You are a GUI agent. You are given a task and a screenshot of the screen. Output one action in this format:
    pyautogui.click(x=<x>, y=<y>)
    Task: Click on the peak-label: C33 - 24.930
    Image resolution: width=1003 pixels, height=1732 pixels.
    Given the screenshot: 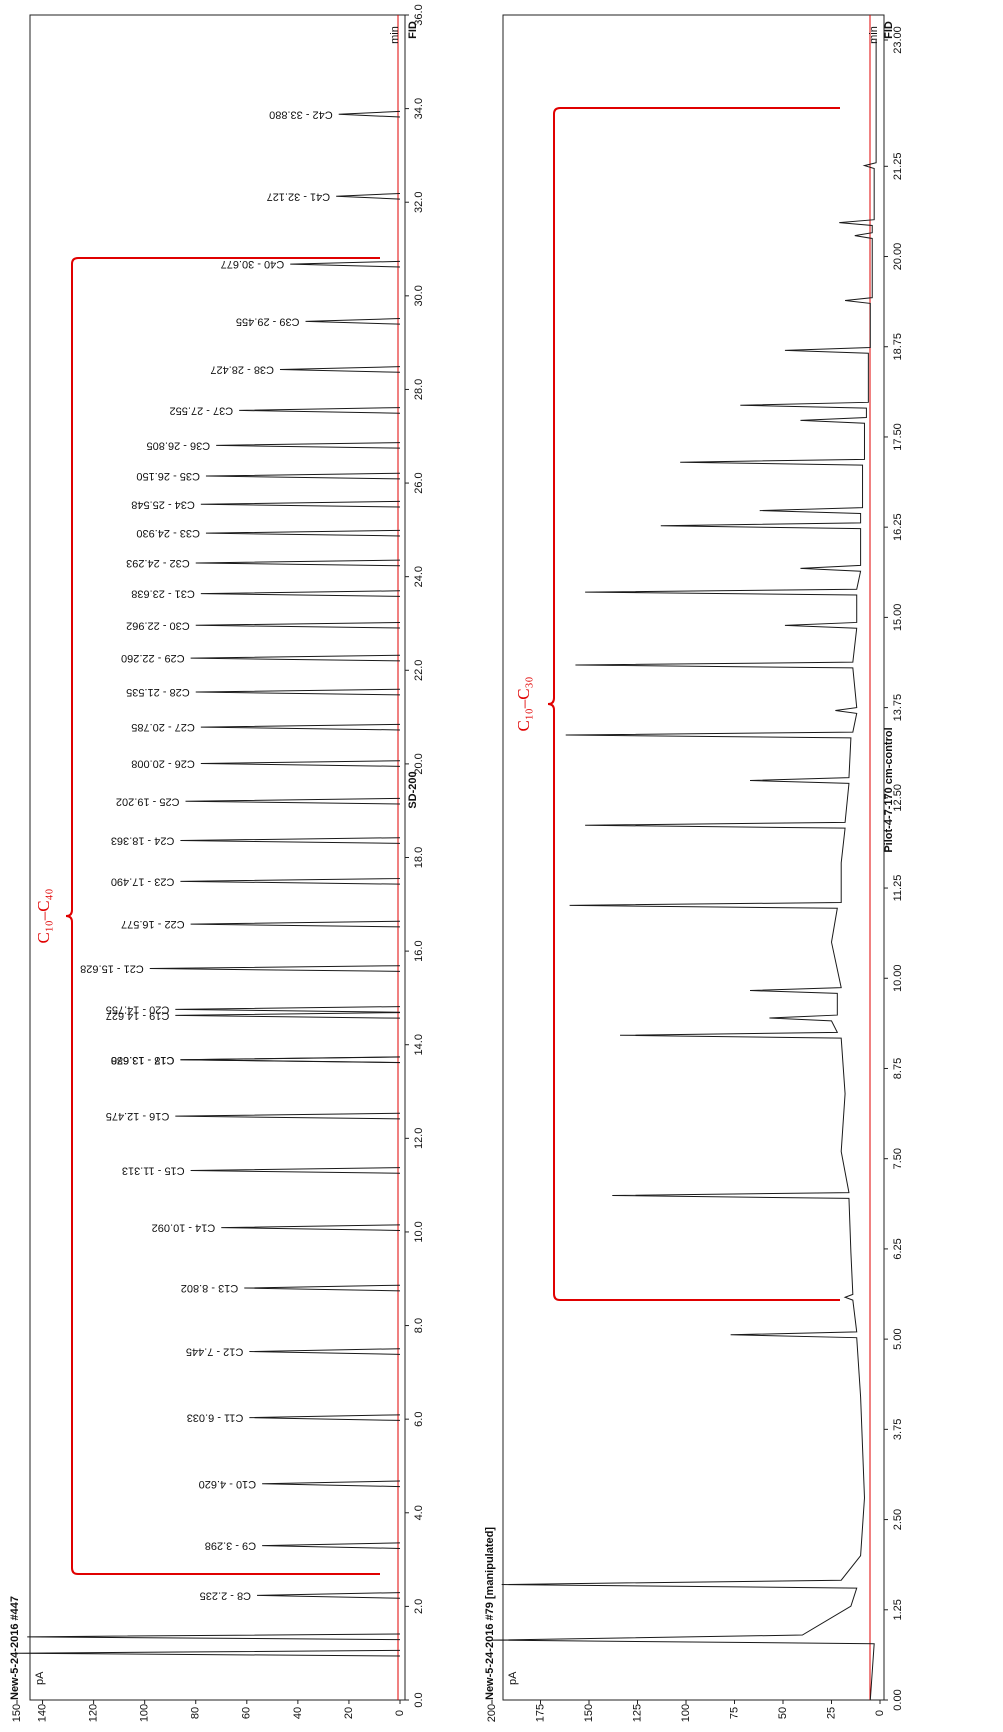 What is the action you would take?
    pyautogui.click(x=168, y=533)
    